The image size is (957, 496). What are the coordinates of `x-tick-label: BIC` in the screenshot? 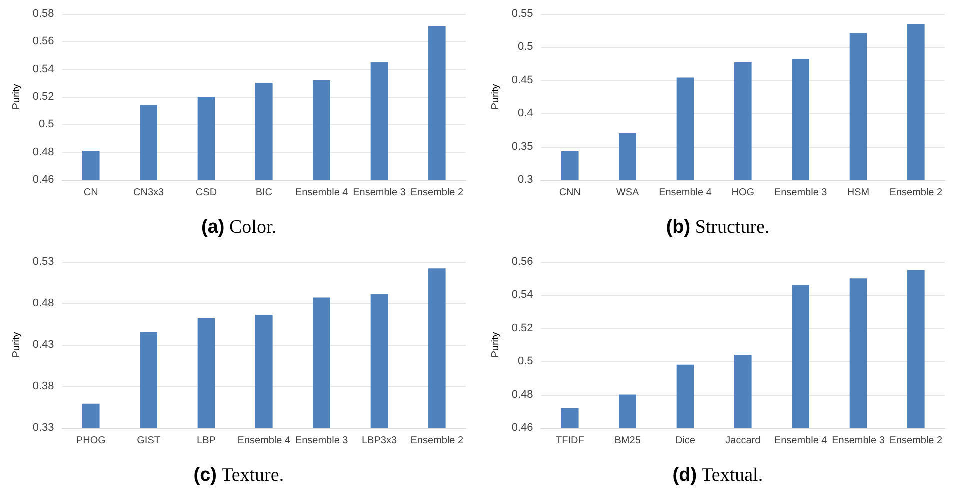 It's located at (264, 193).